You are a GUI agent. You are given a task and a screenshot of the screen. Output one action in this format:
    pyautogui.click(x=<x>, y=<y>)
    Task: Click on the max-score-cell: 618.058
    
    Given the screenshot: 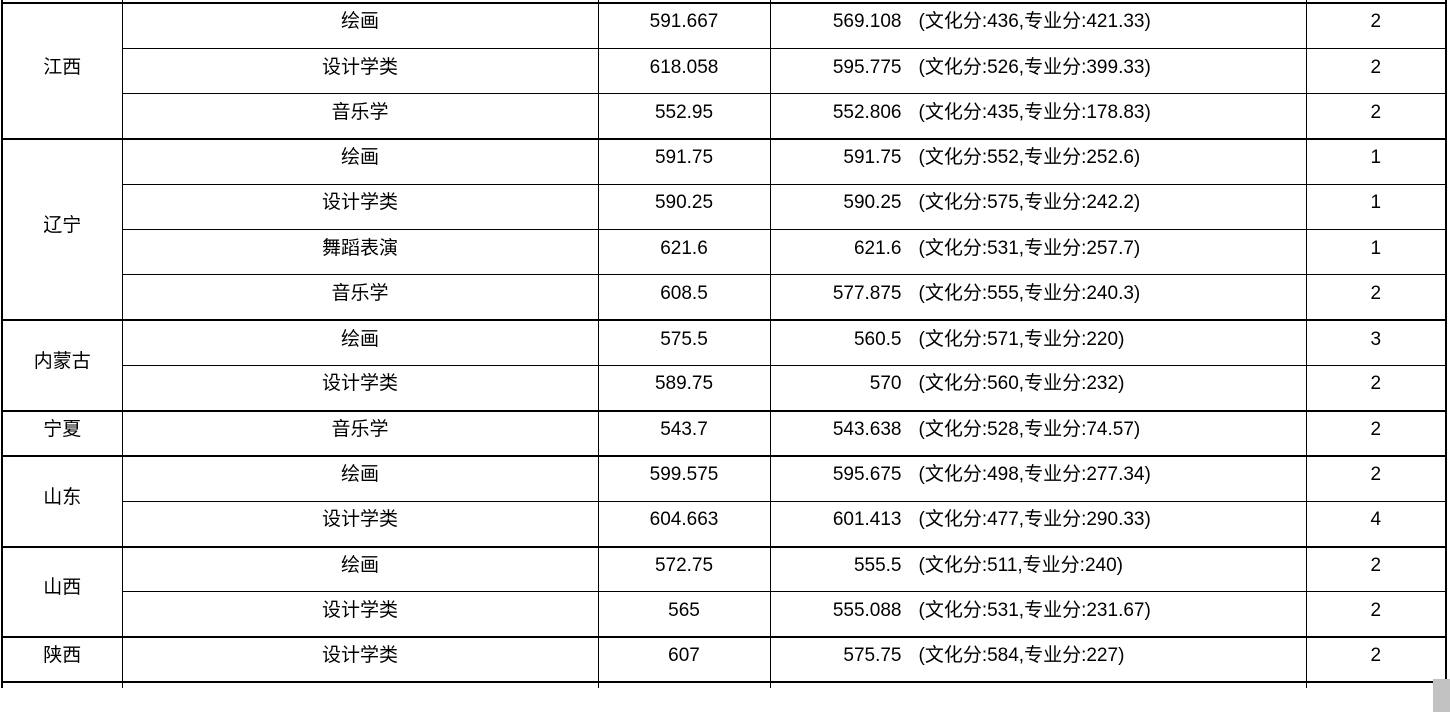 What is the action you would take?
    pyautogui.click(x=684, y=71)
    